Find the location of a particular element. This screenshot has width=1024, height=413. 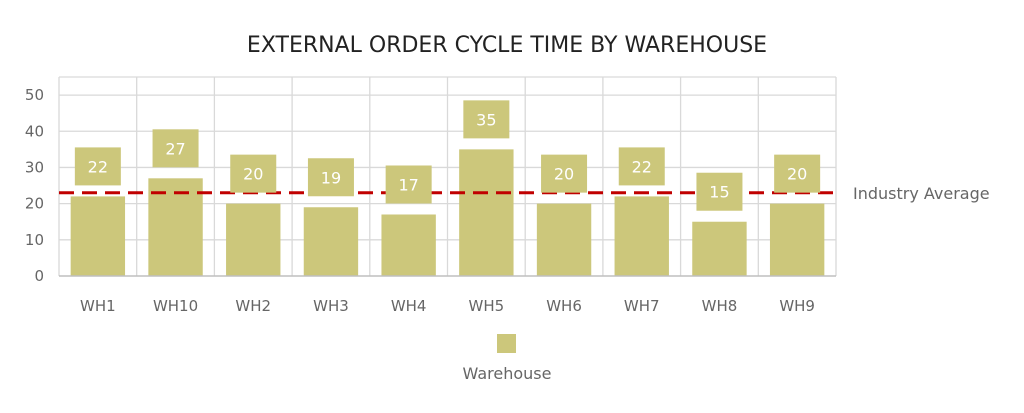

data-label-wh2: 20 is located at coordinates (253, 174).